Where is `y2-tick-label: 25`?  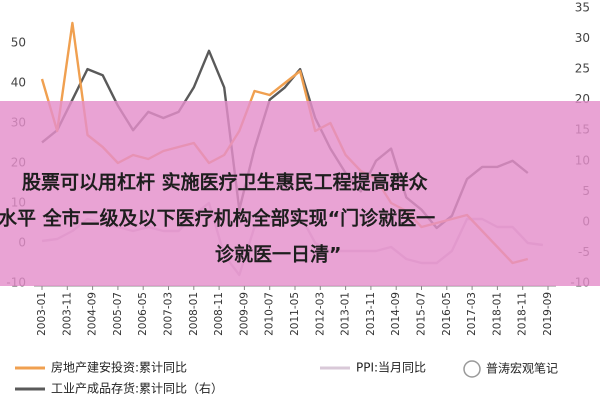
y2-tick-label: 25 is located at coordinates (582, 69).